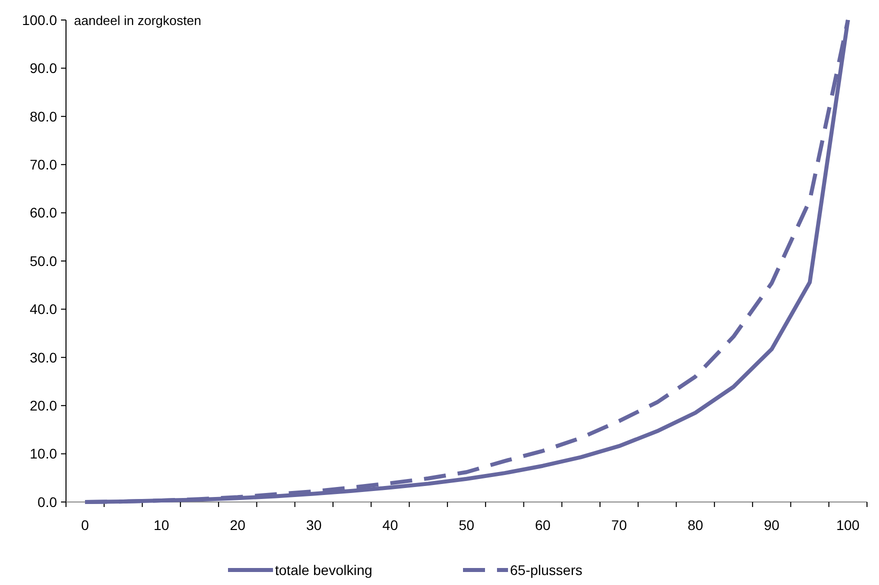 The image size is (879, 585). I want to click on y-tick-label: 30.0, so click(44, 357).